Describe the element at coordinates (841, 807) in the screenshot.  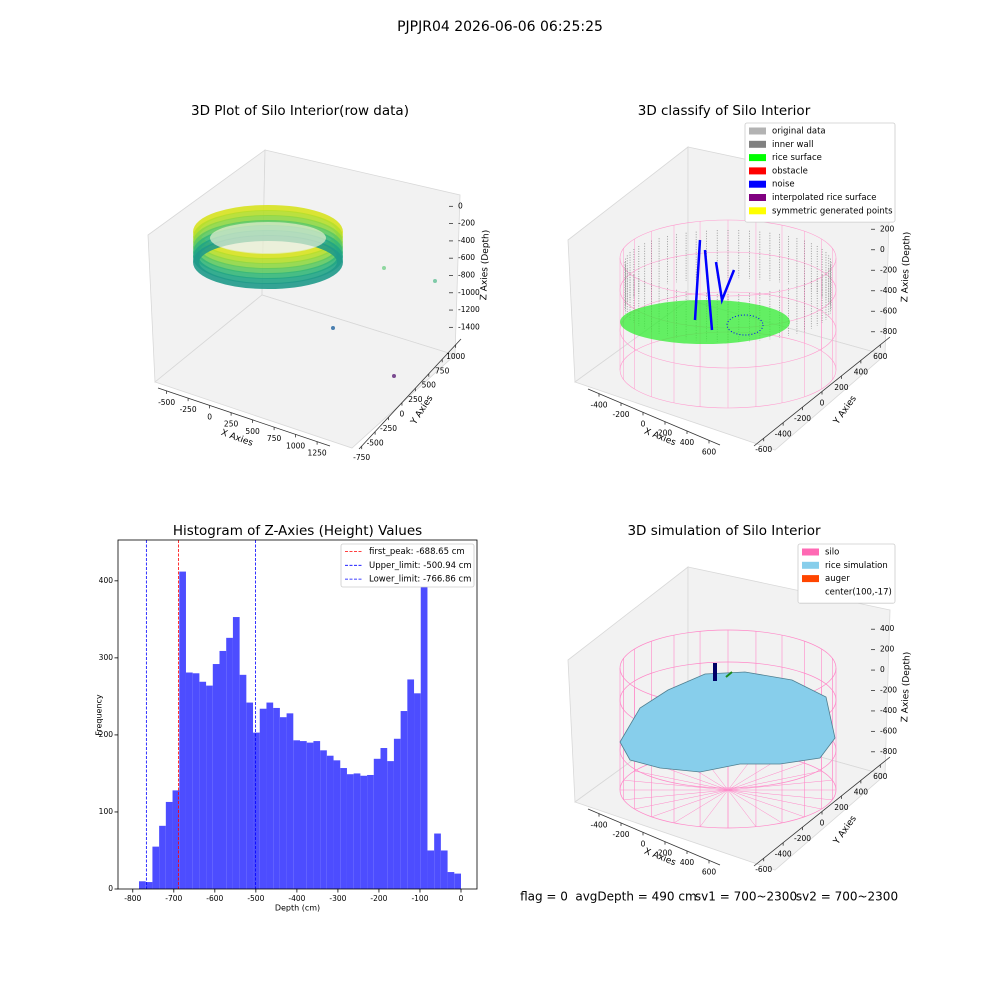
I see `y-tick-label: 200` at that location.